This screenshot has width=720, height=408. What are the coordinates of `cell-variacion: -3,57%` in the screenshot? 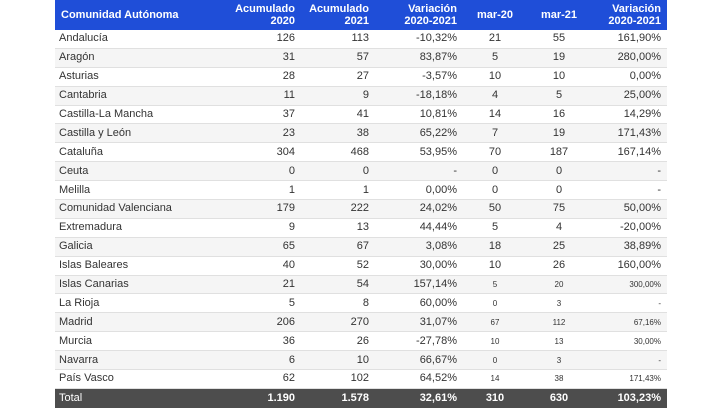 It's located at (419, 77).